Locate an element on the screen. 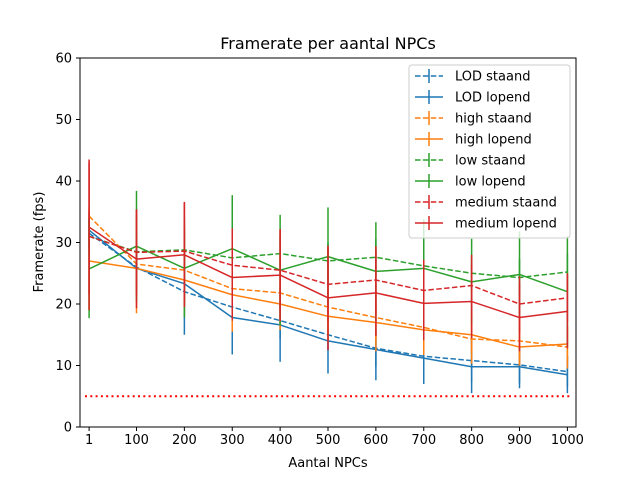  legend-entry: LOD lopend is located at coordinates (472, 98).